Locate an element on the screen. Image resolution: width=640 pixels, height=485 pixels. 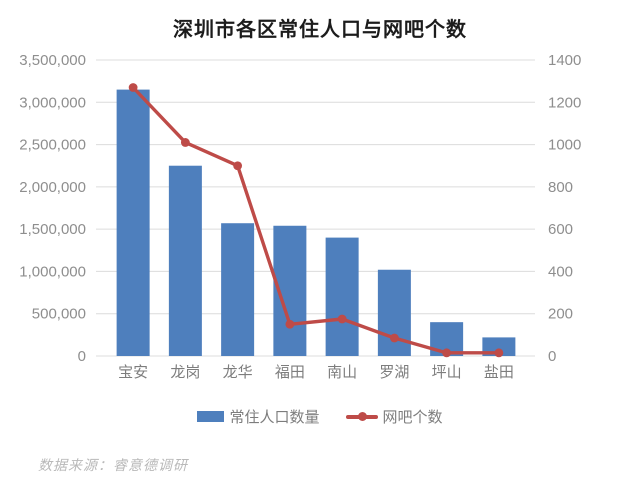
x-axis-label: 宝安 is located at coordinates (133, 372).